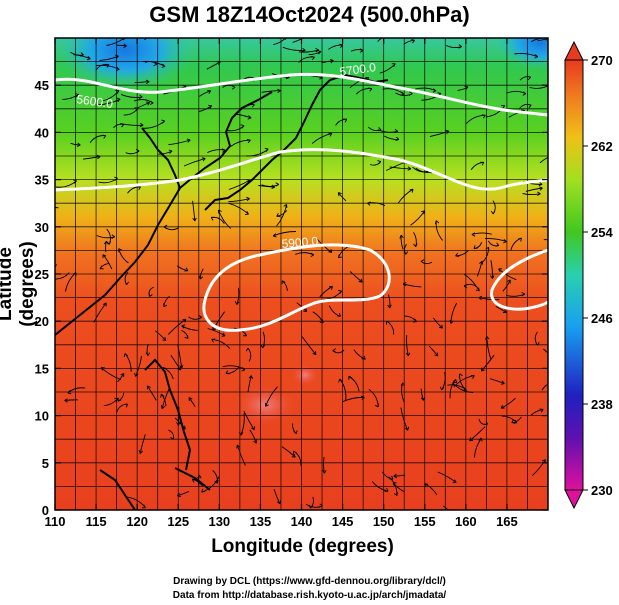 The height and width of the screenshot is (605, 619). Describe the element at coordinates (96, 521) in the screenshot. I see `x-tick-label: 115` at that location.